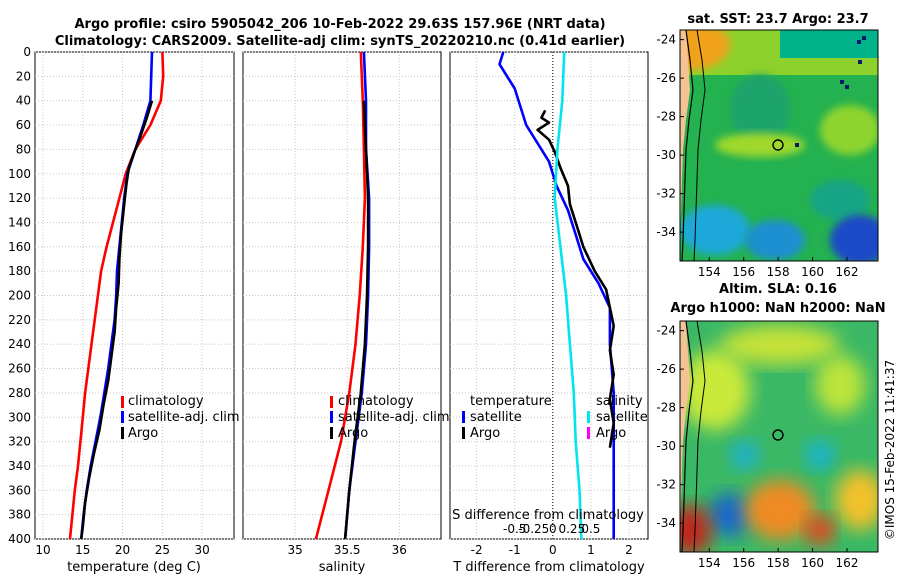  What do you see at coordinates (777, 308) in the screenshot?
I see `sla-map-title2: Argo h1000: NaN h2000: NaN` at bounding box center [777, 308].